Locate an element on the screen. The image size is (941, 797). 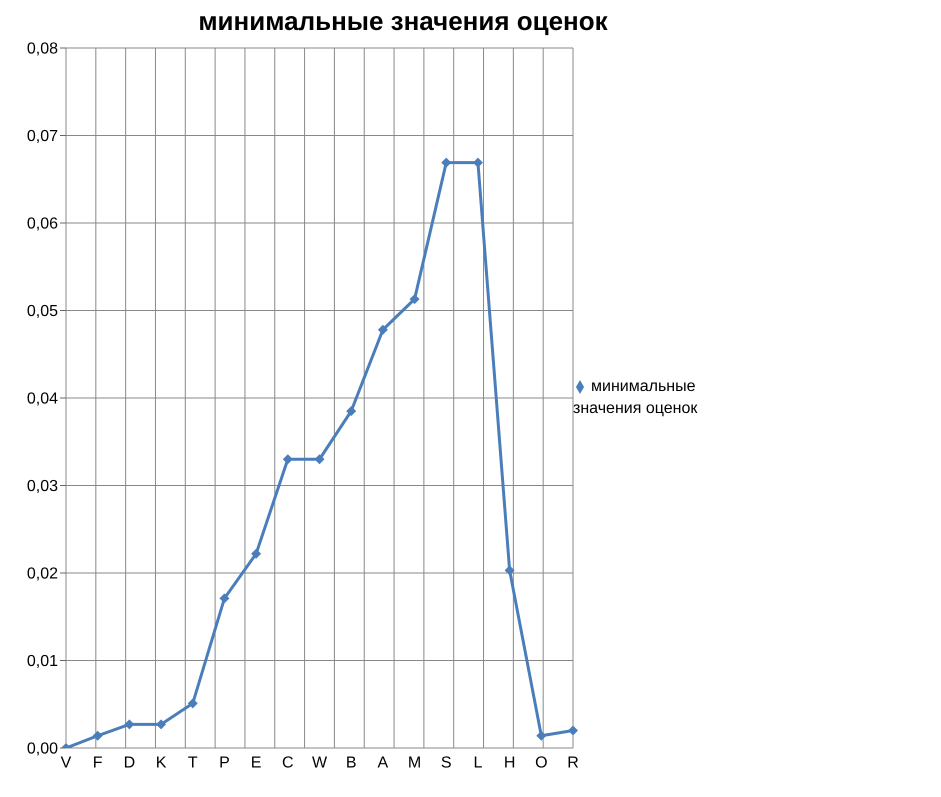
x-tick-label: S is located at coordinates (446, 763).